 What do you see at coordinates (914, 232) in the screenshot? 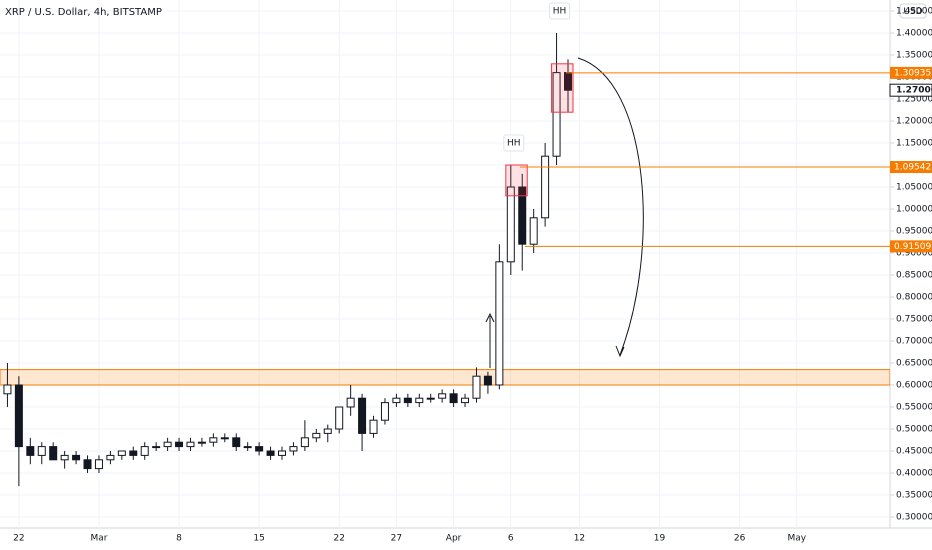
I see `y-tick-label: 0.95000` at bounding box center [914, 232].